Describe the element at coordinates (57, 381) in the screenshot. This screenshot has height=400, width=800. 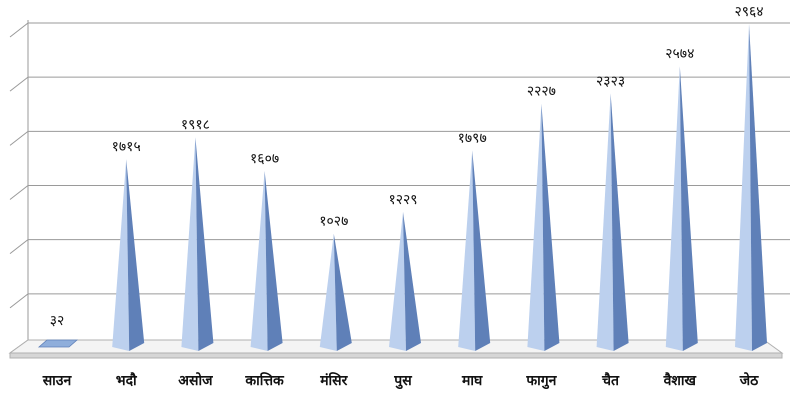
I see `category-label: साउन` at that location.